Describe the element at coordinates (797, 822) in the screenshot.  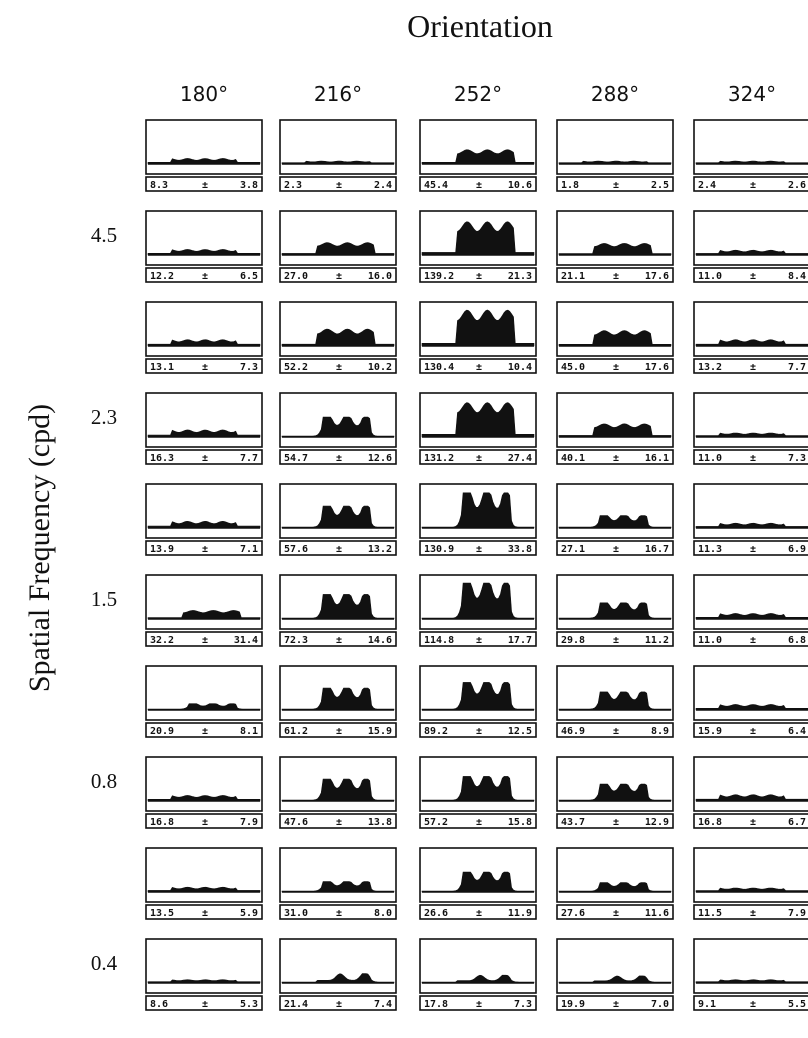
I see `sd-rate: 6.7` at that location.